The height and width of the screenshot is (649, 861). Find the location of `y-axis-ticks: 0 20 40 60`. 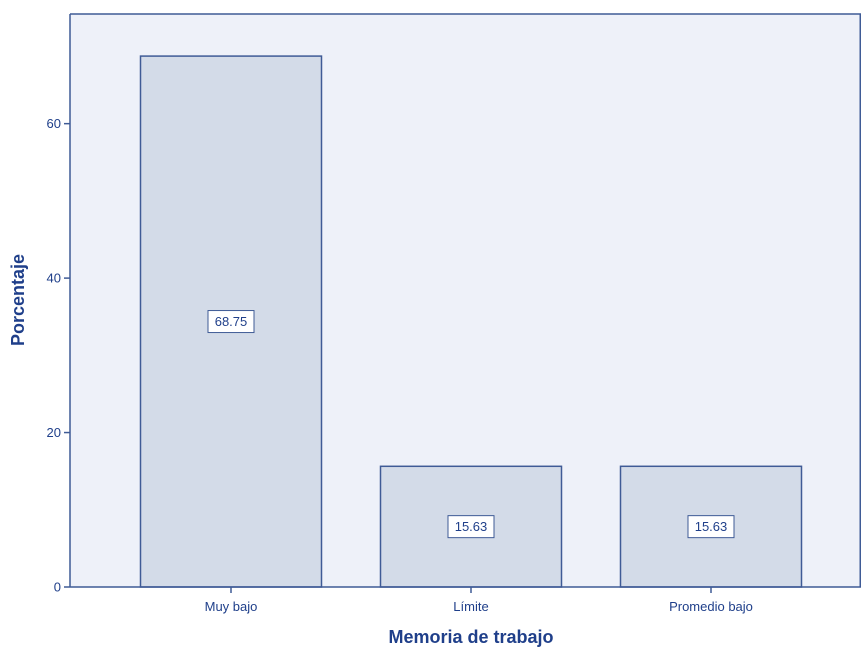

y-axis-ticks: 0 20 40 60 is located at coordinates (58, 355).